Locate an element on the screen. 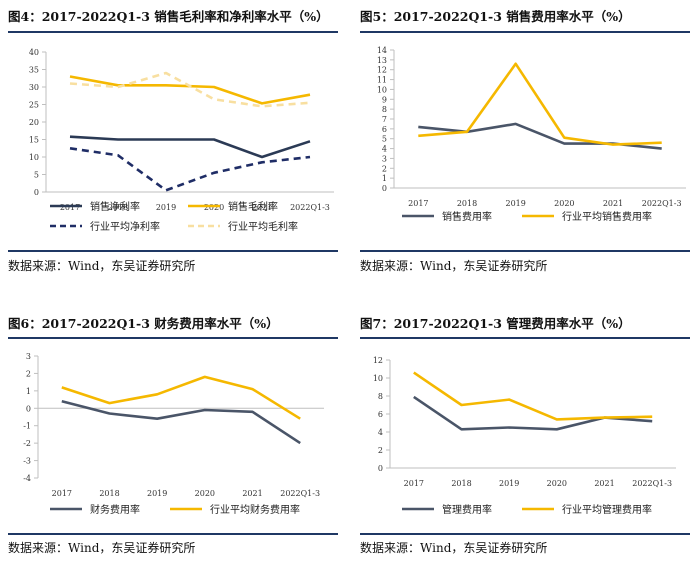 This screenshot has width=700, height=567. y-tick-label: 11 is located at coordinates (382, 80).